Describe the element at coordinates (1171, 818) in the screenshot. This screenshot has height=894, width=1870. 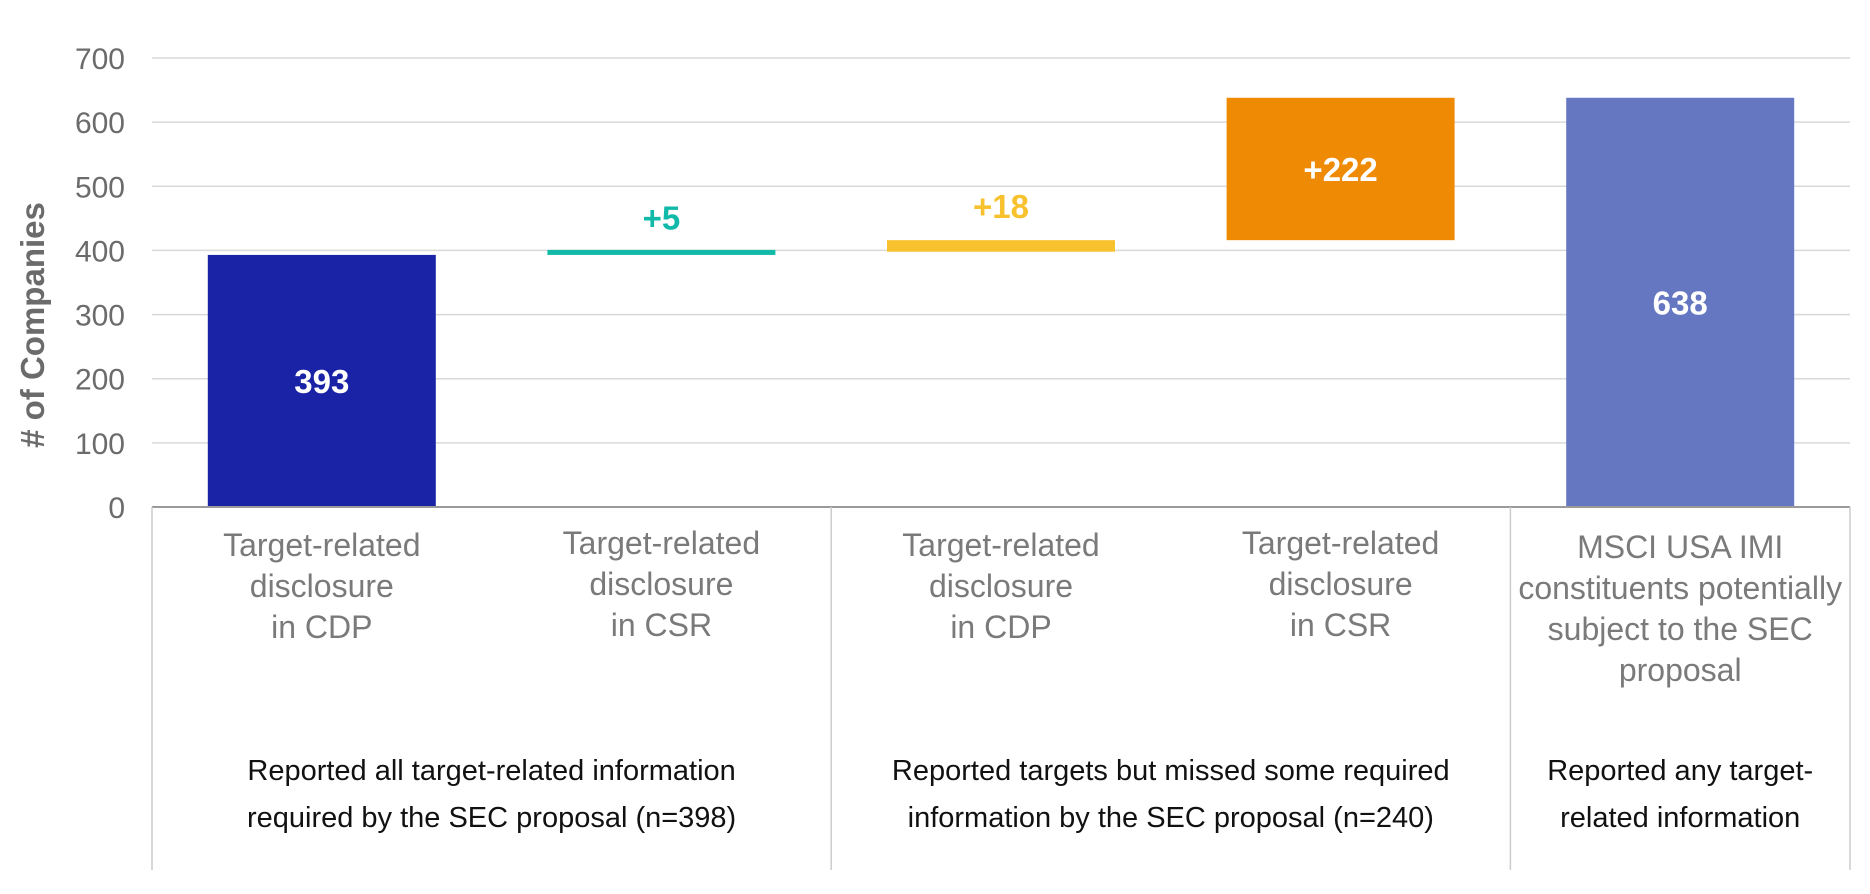
I see `group-label: information by the SEC proposal (n=240)` at that location.